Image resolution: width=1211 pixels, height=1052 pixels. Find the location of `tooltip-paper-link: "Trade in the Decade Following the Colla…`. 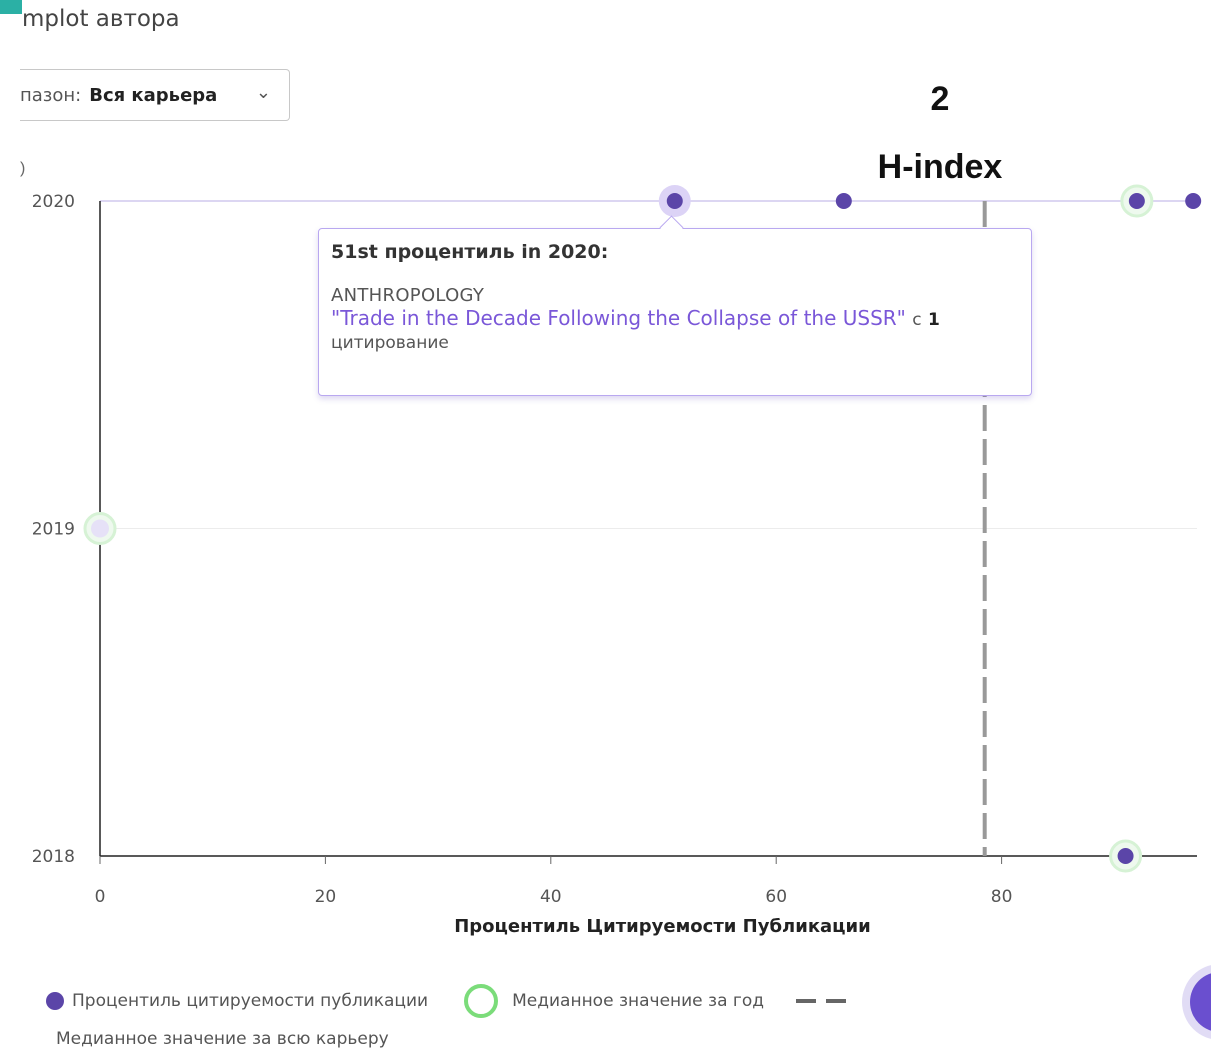

tooltip-paper-link: "Trade in the Decade Following the Colla… is located at coordinates (618, 318).